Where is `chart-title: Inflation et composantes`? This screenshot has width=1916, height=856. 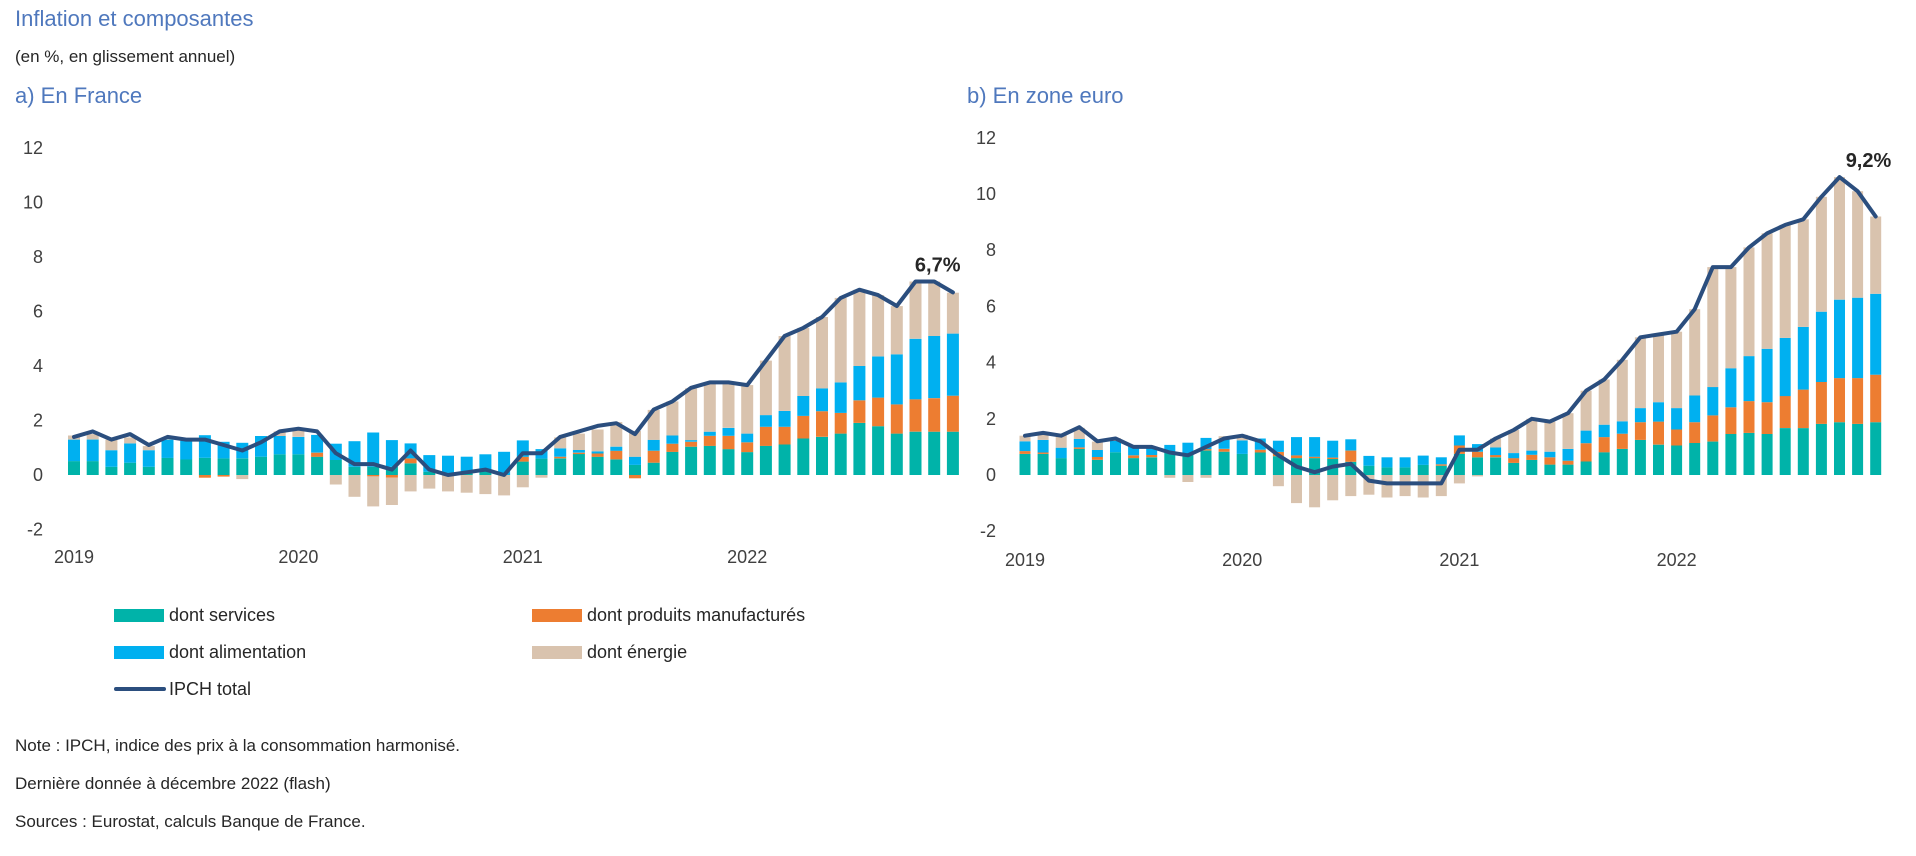 chart-title: Inflation et composantes is located at coordinates (134, 18).